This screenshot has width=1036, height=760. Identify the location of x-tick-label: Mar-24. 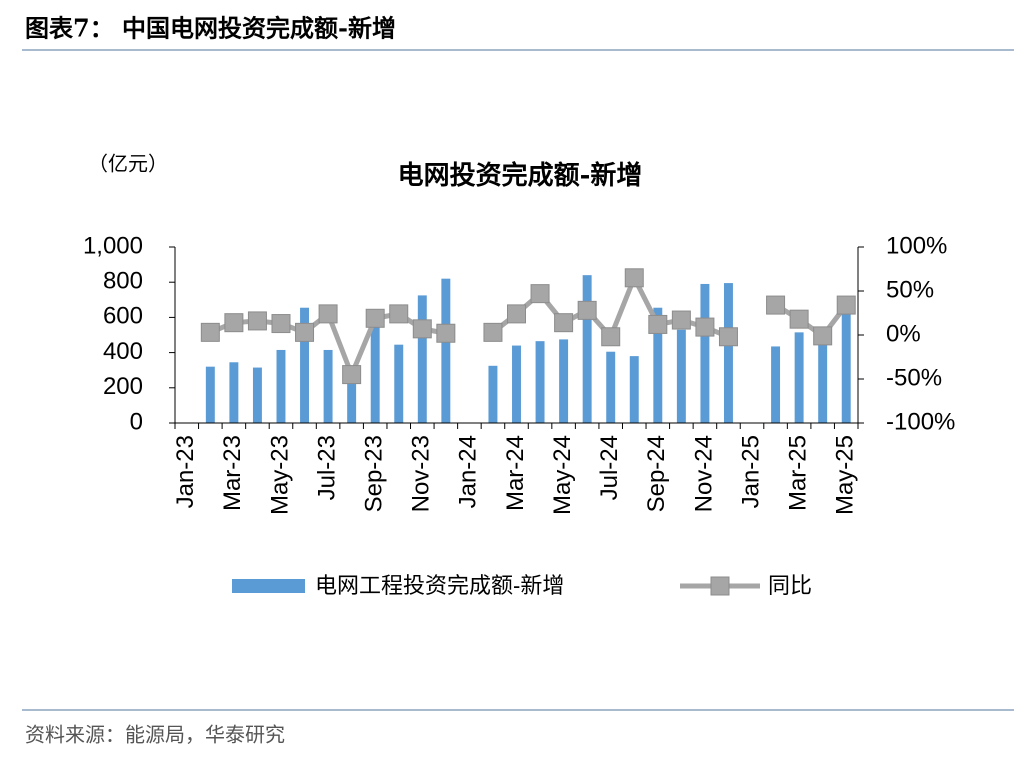
(515, 473).